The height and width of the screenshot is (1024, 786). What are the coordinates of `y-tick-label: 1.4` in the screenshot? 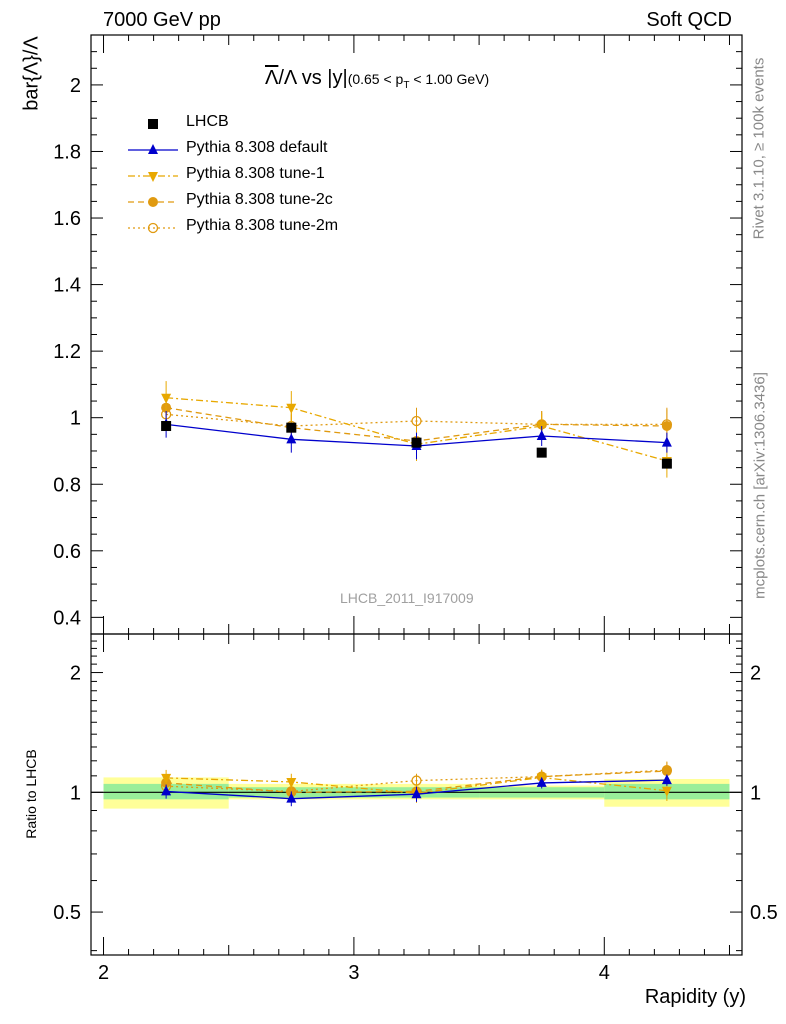 It's located at (67, 286).